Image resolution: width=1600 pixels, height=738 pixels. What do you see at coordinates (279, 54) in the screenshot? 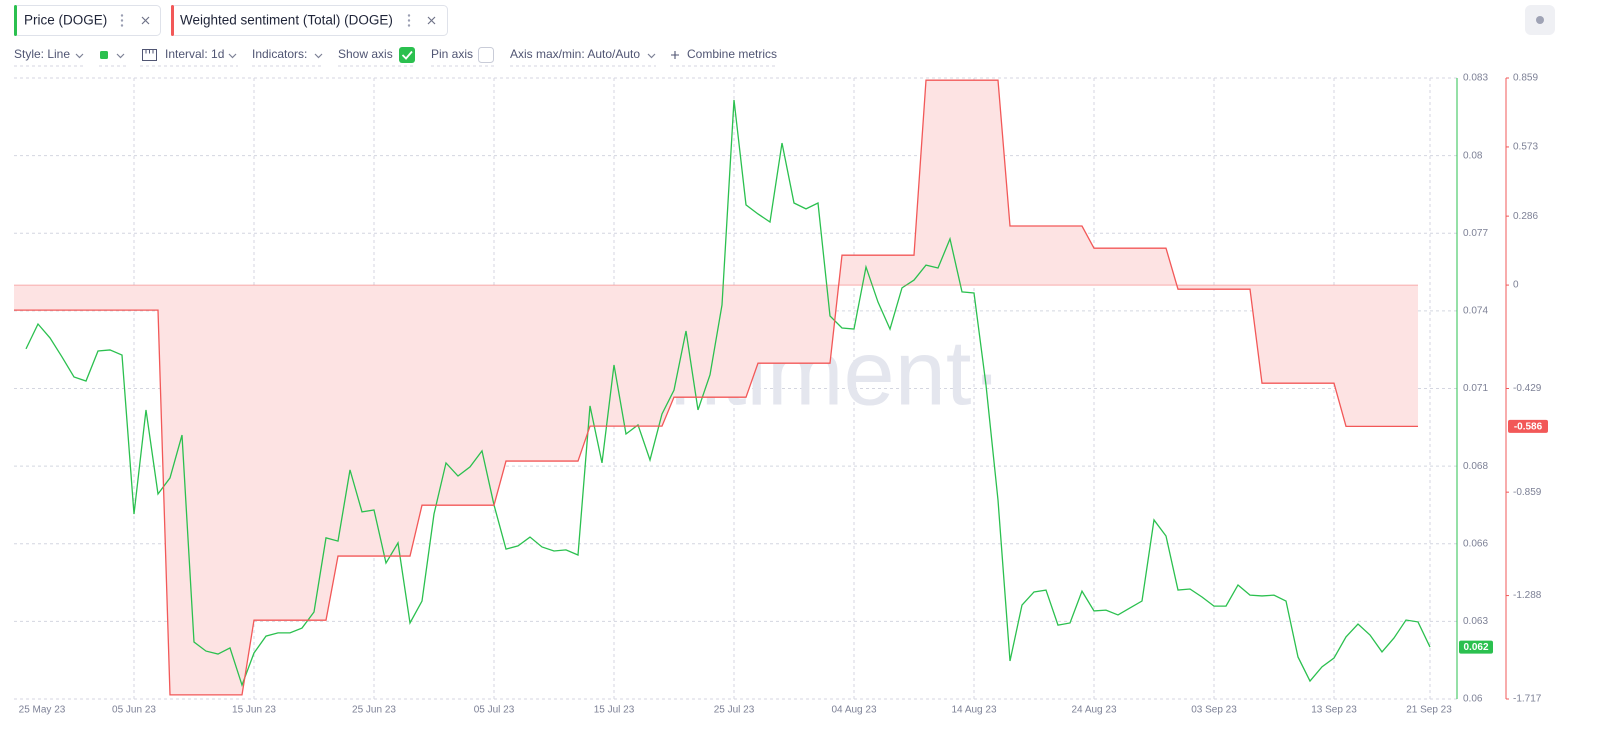
I see `indicators-select: Indicators:` at bounding box center [279, 54].